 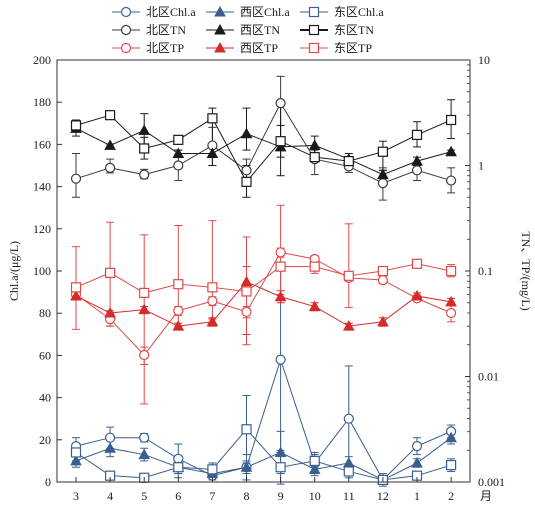 I want to click on legend-label: 北区TP, so click(x=165, y=48).